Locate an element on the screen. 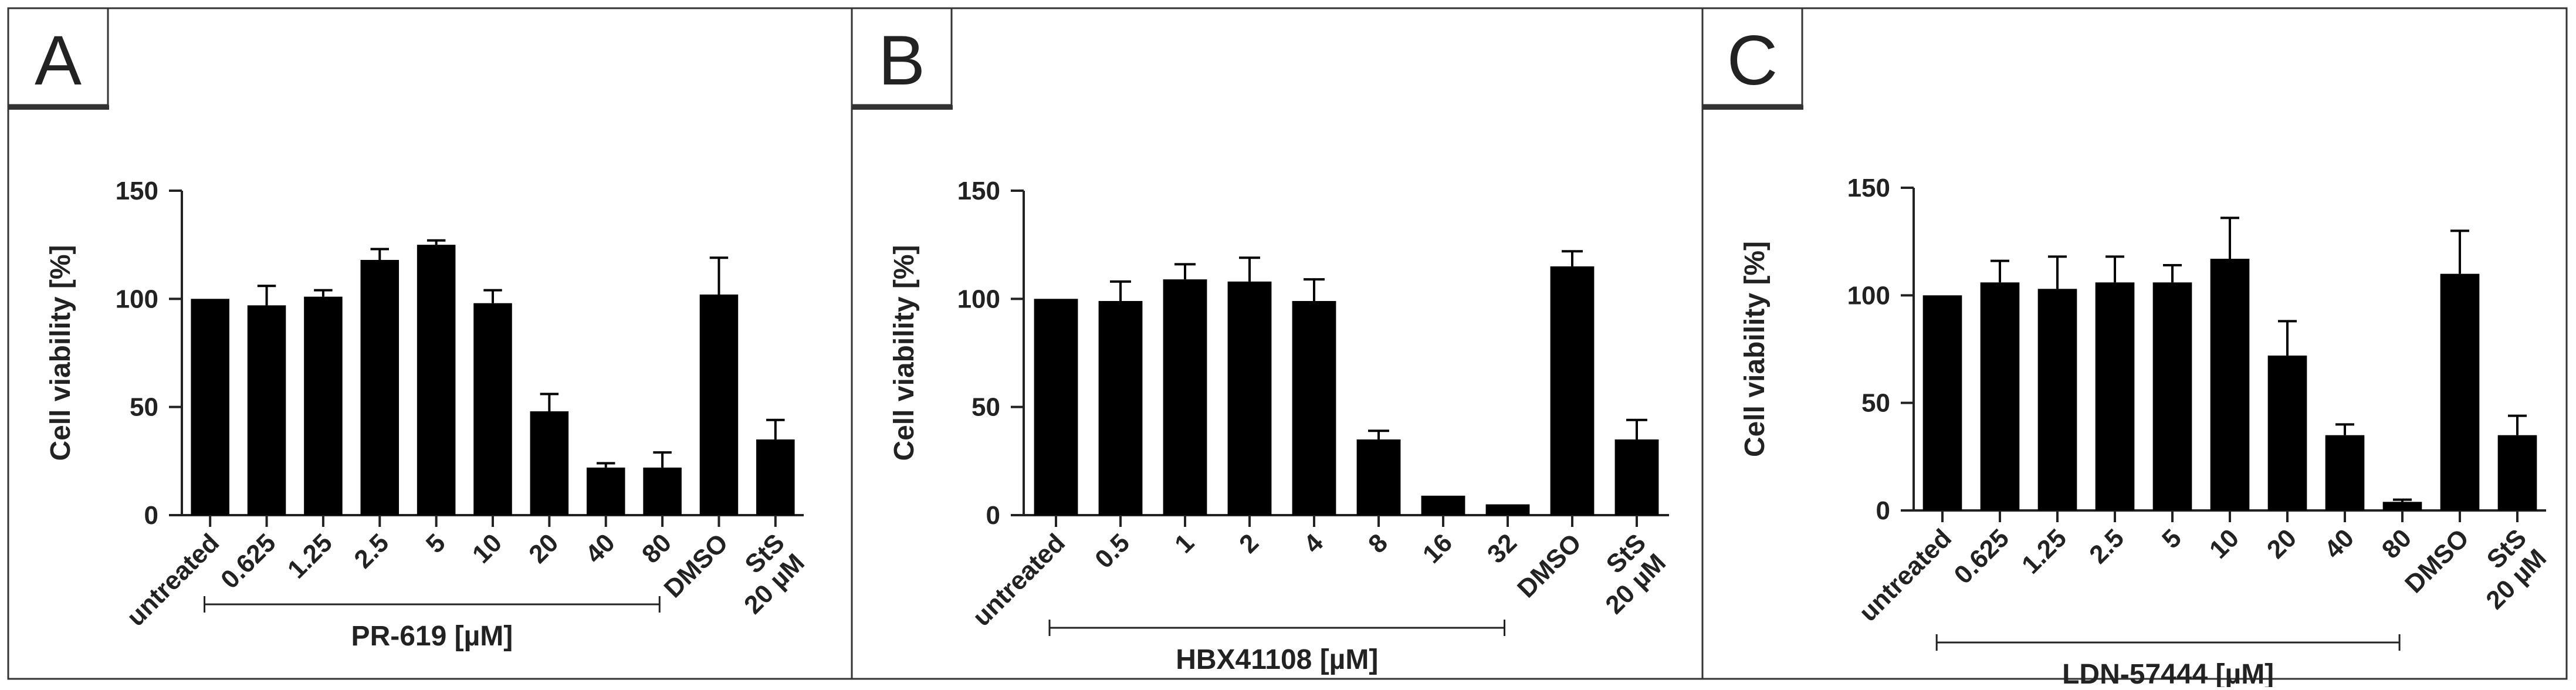 The height and width of the screenshot is (690, 2576). x-tick-label: 32 is located at coordinates (1502, 548).